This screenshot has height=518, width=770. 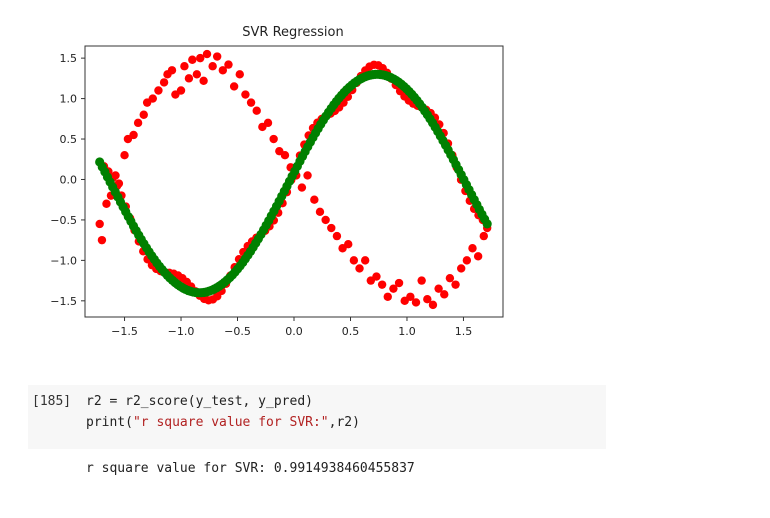 What do you see at coordinates (52, 401) in the screenshot?
I see `cell-prompt: [185]` at bounding box center [52, 401].